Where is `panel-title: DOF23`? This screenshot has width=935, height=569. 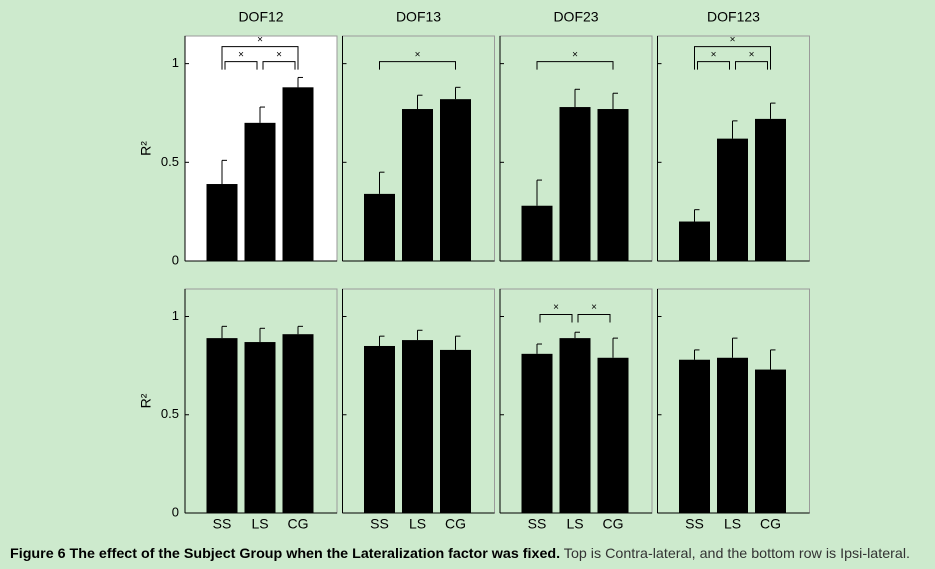 panel-title: DOF23 is located at coordinates (575, 17).